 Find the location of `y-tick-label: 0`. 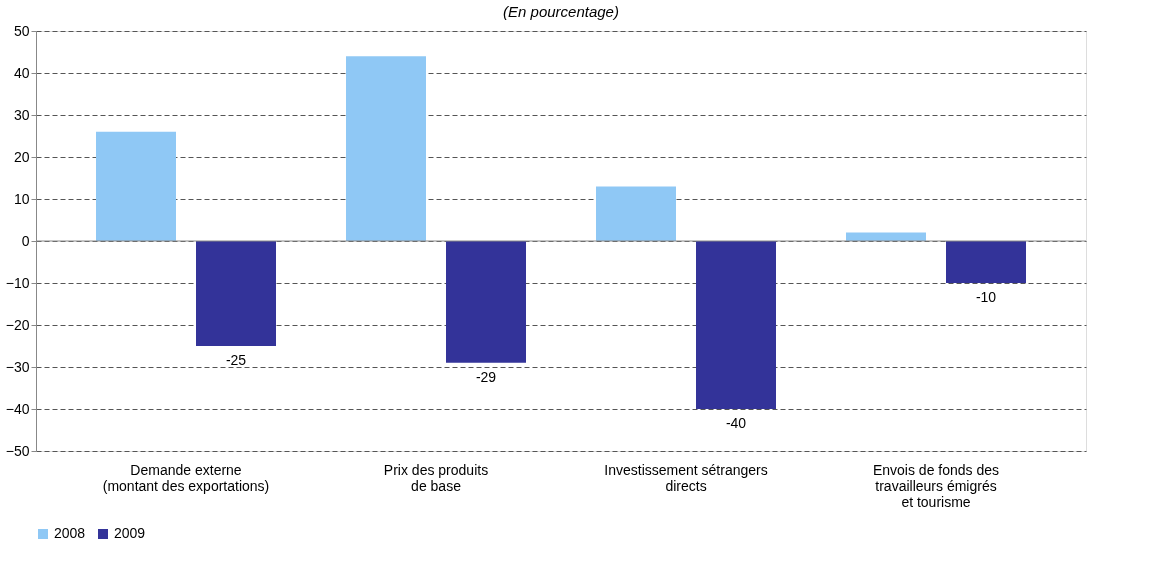

y-tick-label: 0 is located at coordinates (25, 240).